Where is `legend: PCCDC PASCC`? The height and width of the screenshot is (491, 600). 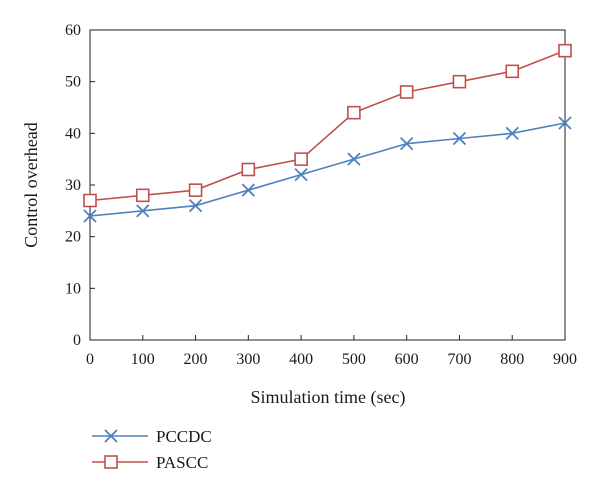 legend: PCCDC PASCC is located at coordinates (152, 449).